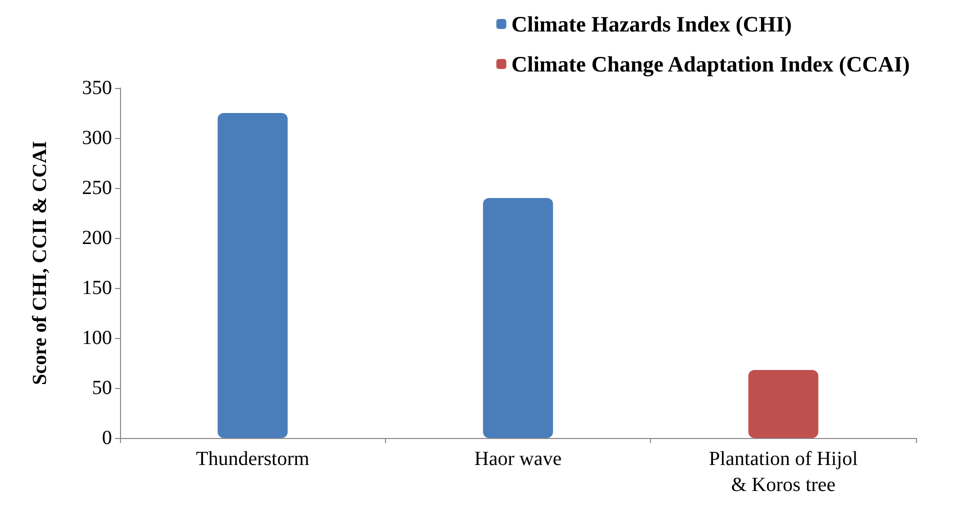 Image resolution: width=956 pixels, height=520 pixels. I want to click on y-tick-label: 350, so click(97, 88).